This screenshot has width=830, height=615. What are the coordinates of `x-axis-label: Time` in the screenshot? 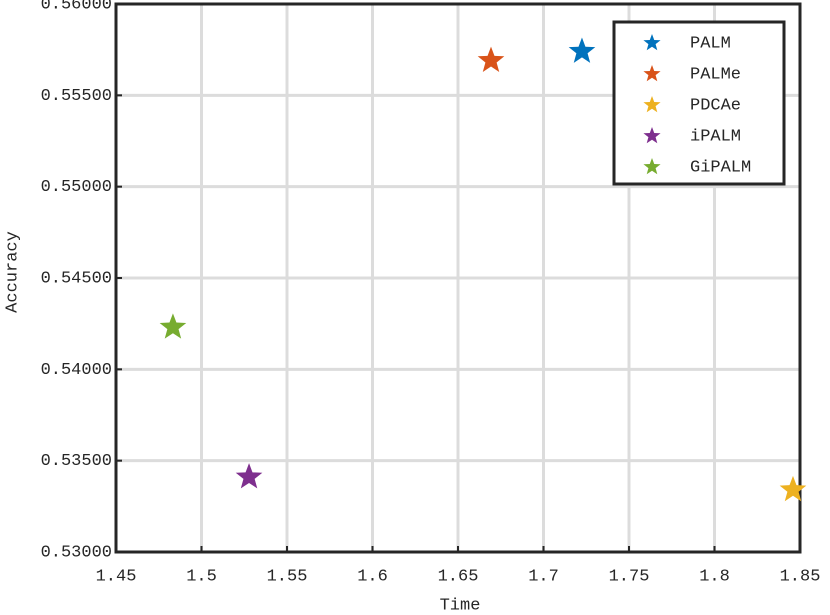 It's located at (460, 605).